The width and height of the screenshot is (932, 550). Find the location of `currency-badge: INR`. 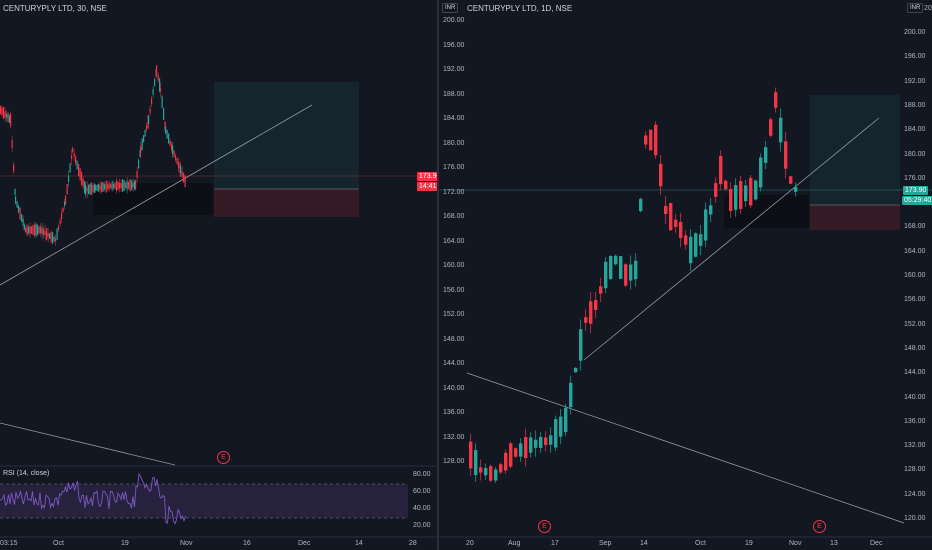

currency-badge: INR is located at coordinates (915, 8).